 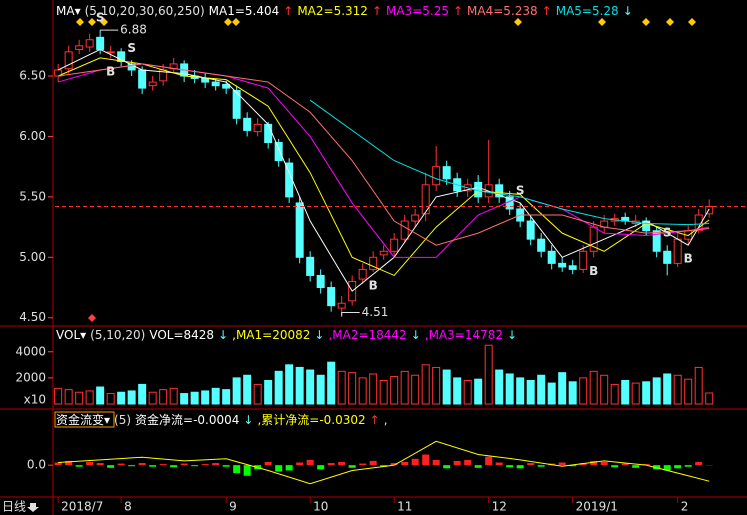 What do you see at coordinates (84, 419) in the screenshot?
I see `indicator-box` at bounding box center [84, 419].